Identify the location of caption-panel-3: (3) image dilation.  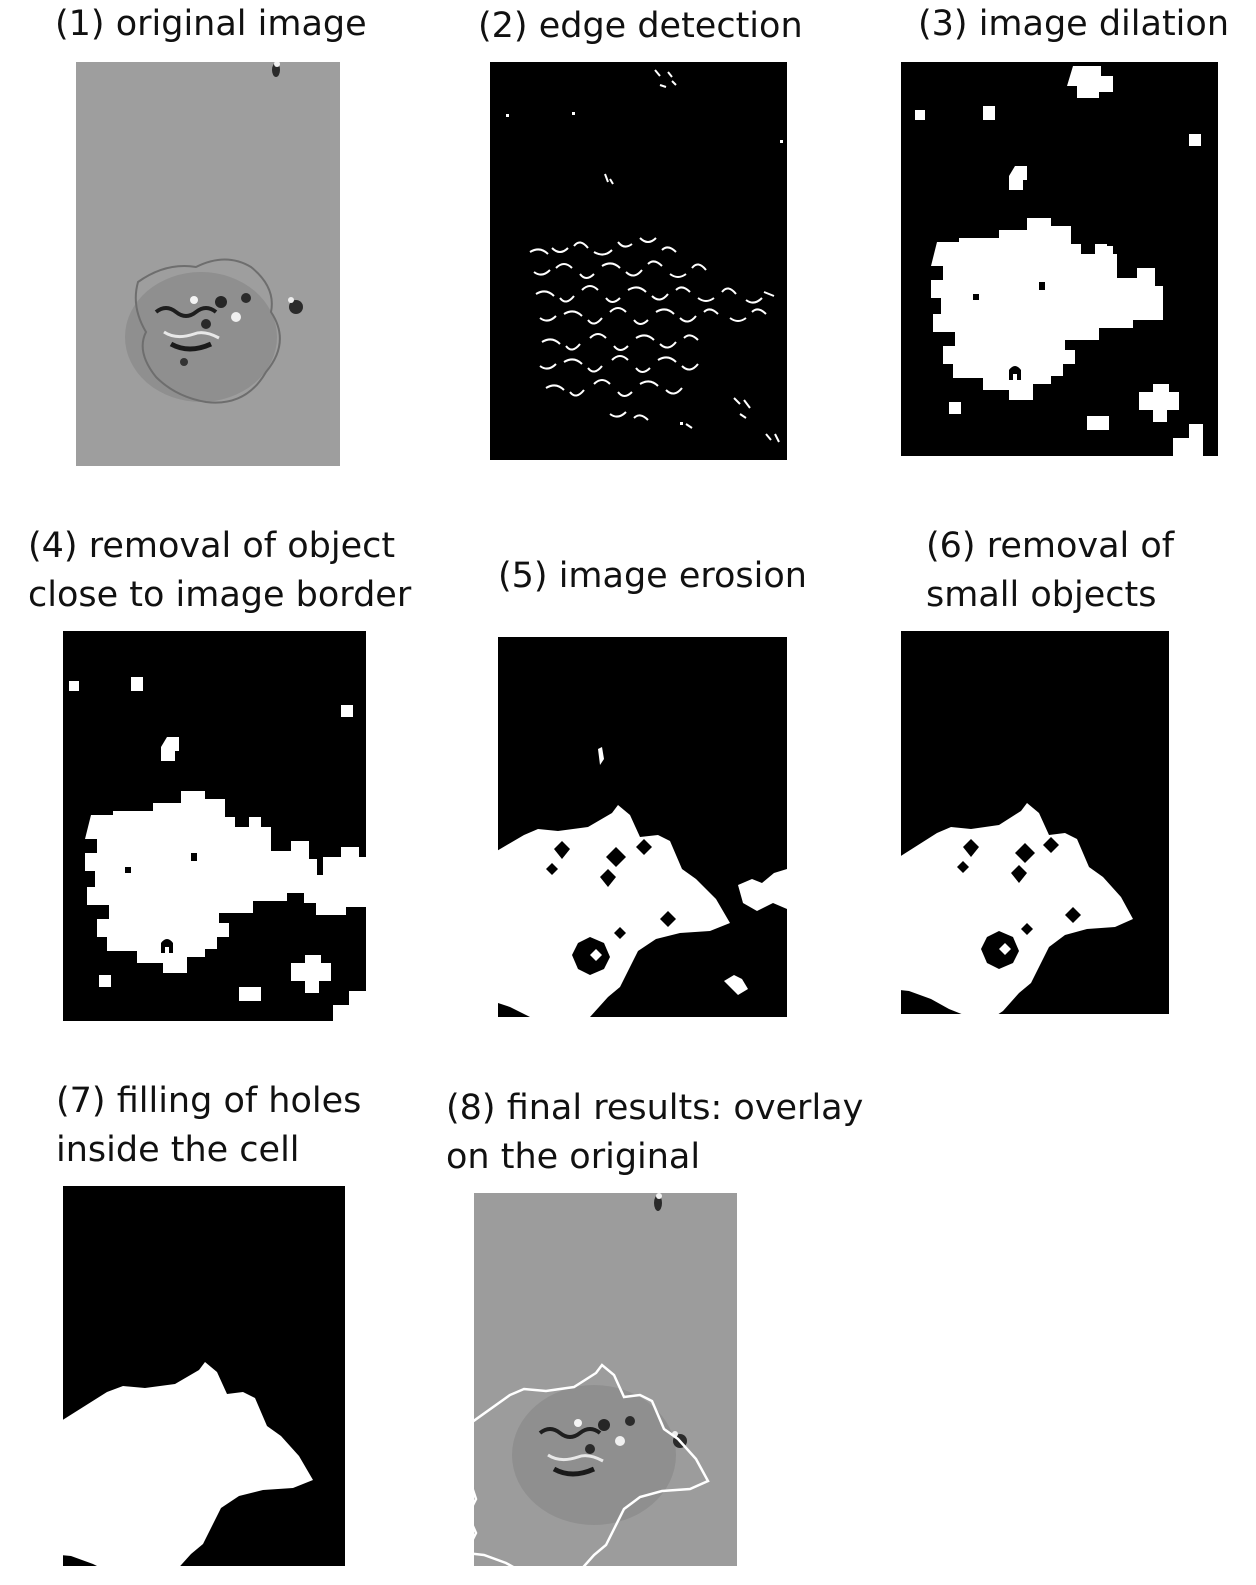
(1073, 24).